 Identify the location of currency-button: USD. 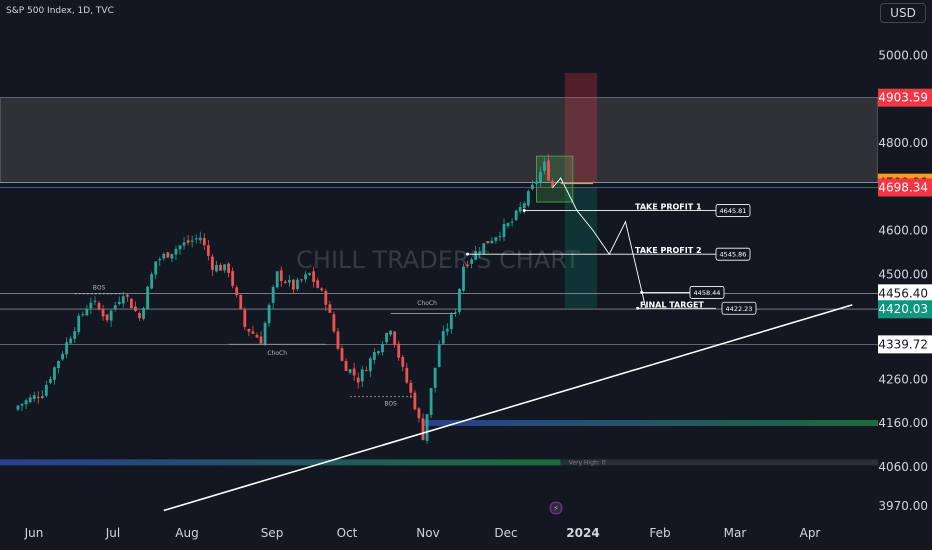
(903, 13).